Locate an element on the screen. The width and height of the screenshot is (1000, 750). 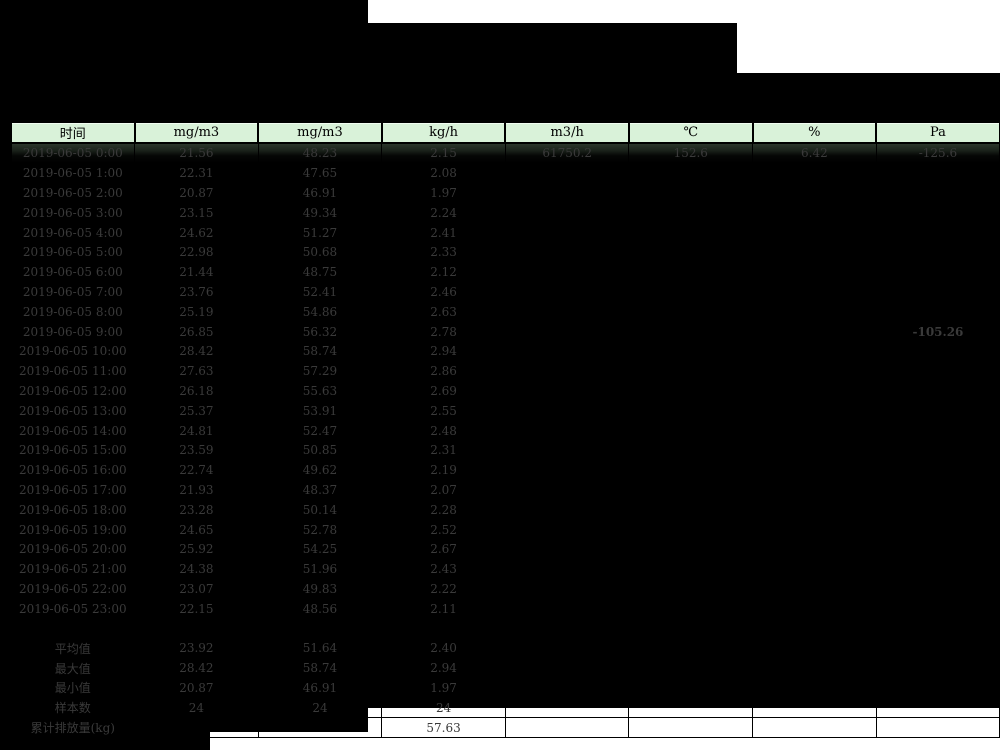
table-row: 最小值 20.87 46.91 1.97 is located at coordinates (505, 688).